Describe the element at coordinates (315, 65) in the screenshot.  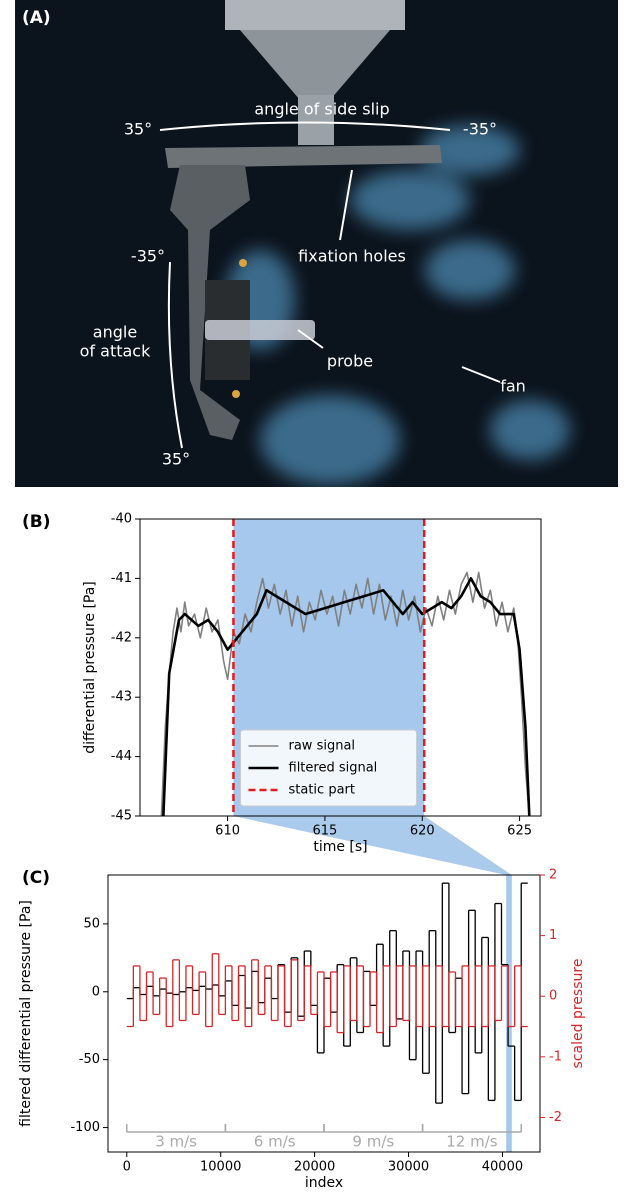
I see `mount-cone` at that location.